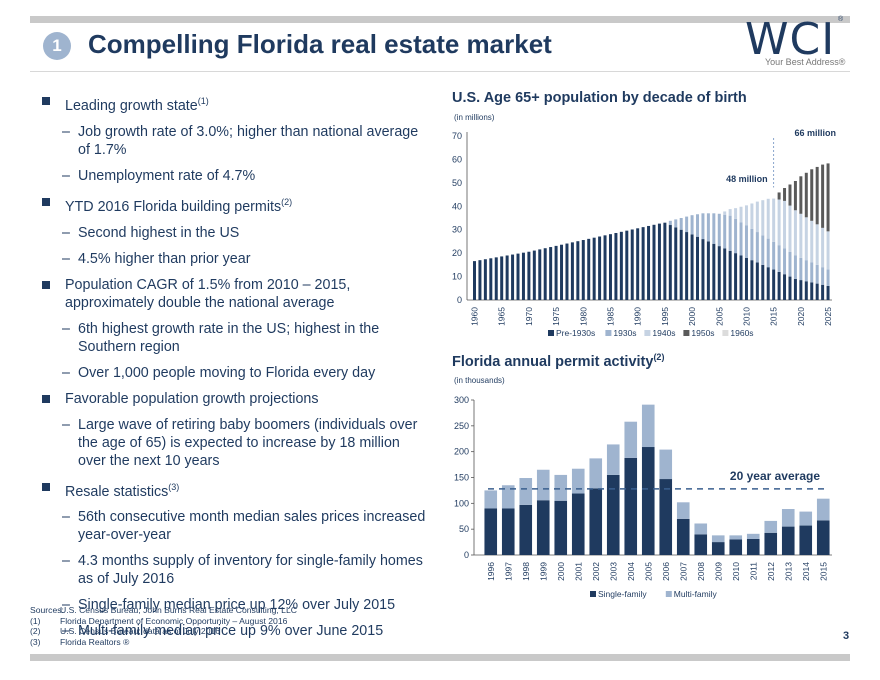 This screenshot has height=680, width=880. What do you see at coordinates (718, 571) in the screenshot?
I see `x-tick-label: 2009` at bounding box center [718, 571].